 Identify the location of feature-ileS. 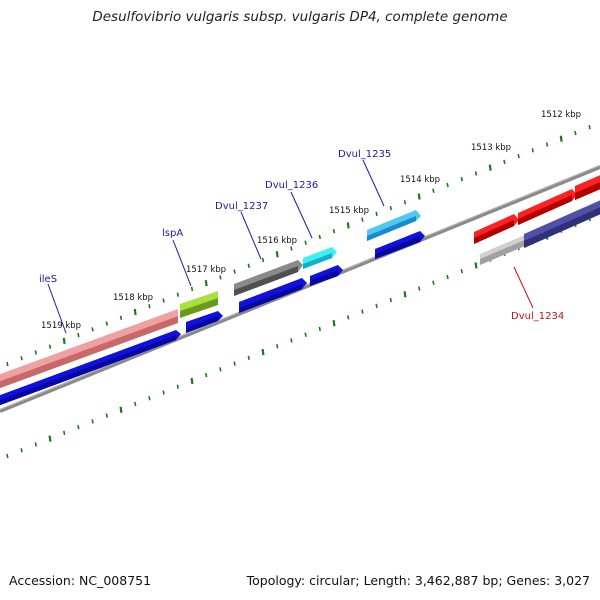
(89, 349).